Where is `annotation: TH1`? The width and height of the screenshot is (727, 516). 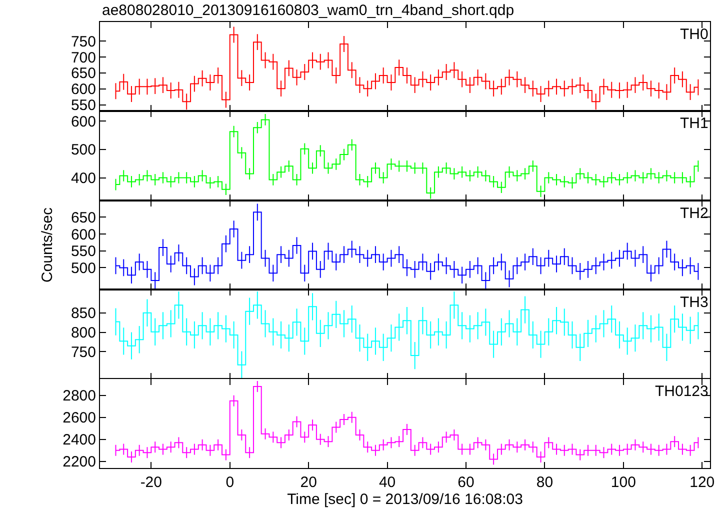
annotation: TH1 is located at coordinates (694, 123).